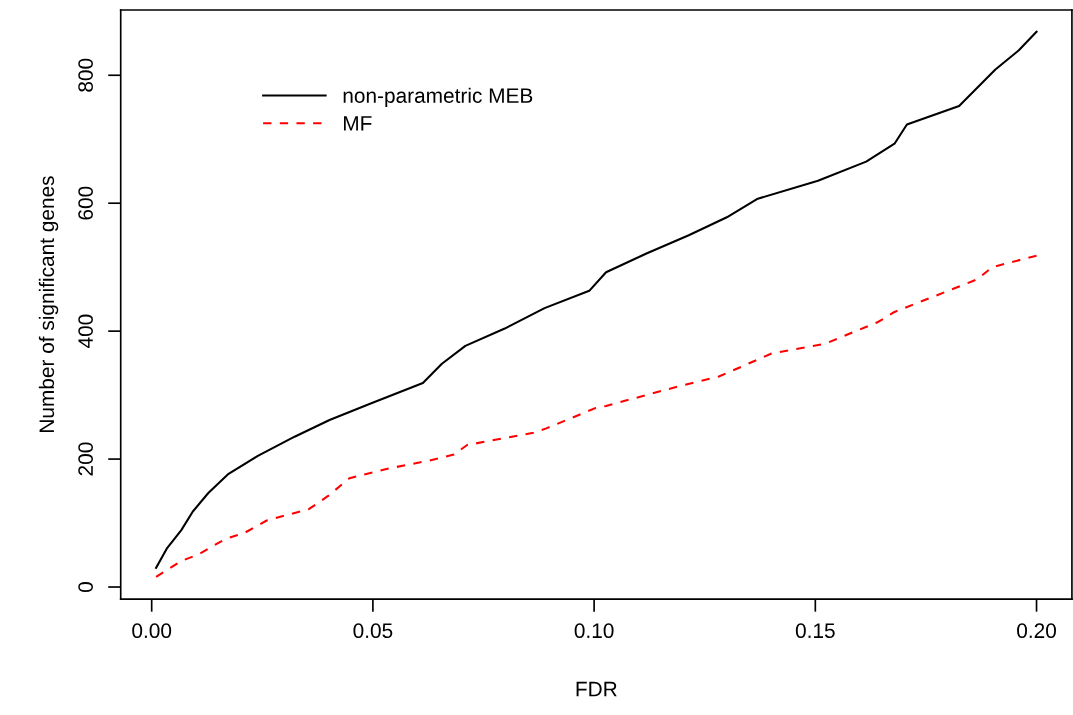 This screenshot has height=715, width=1073. Describe the element at coordinates (596, 689) in the screenshot. I see `x-axis-title: FDR` at that location.